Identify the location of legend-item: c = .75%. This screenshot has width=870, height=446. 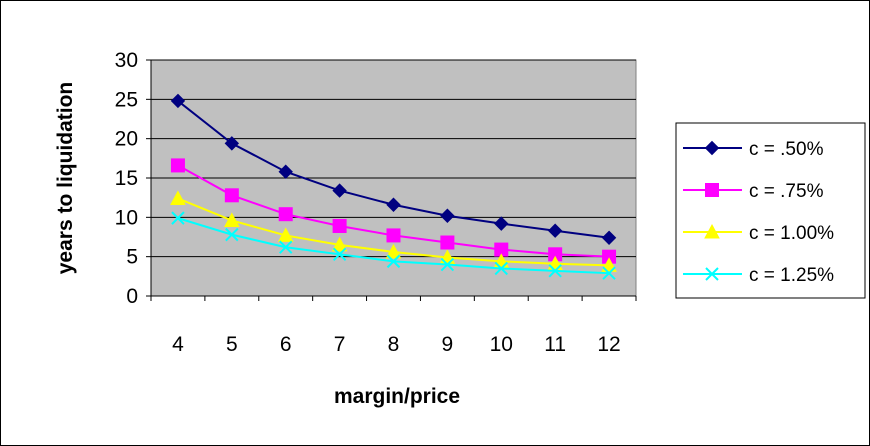
(753, 191).